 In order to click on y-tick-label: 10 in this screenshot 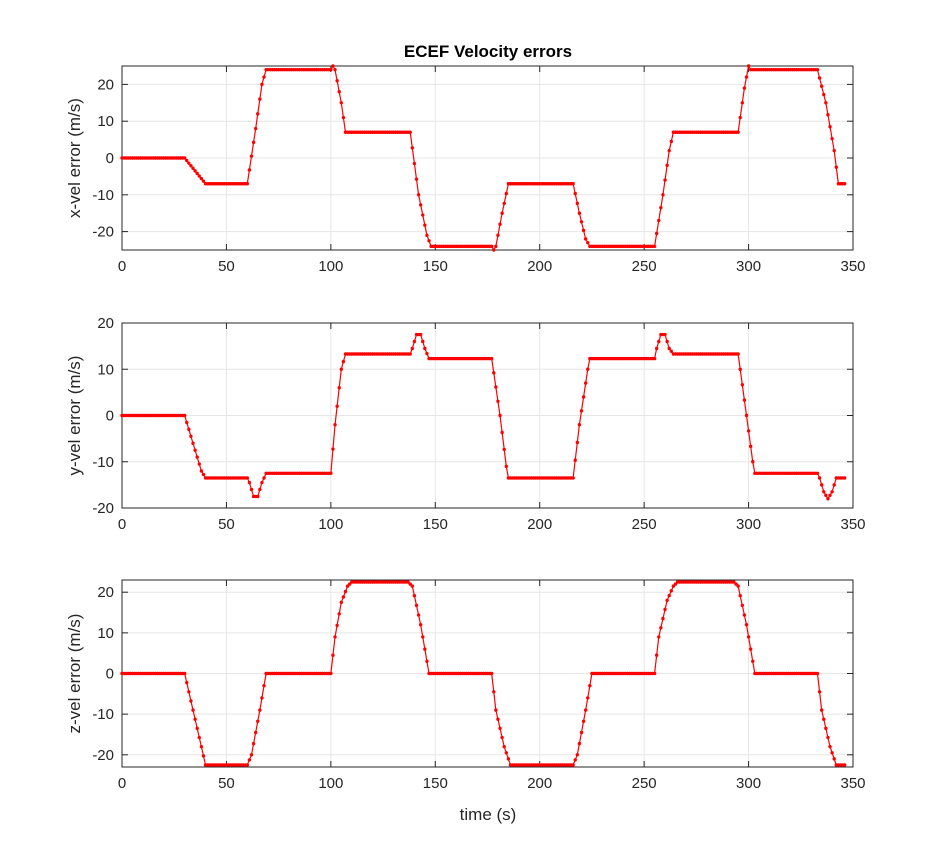, I will do `click(105, 369)`.